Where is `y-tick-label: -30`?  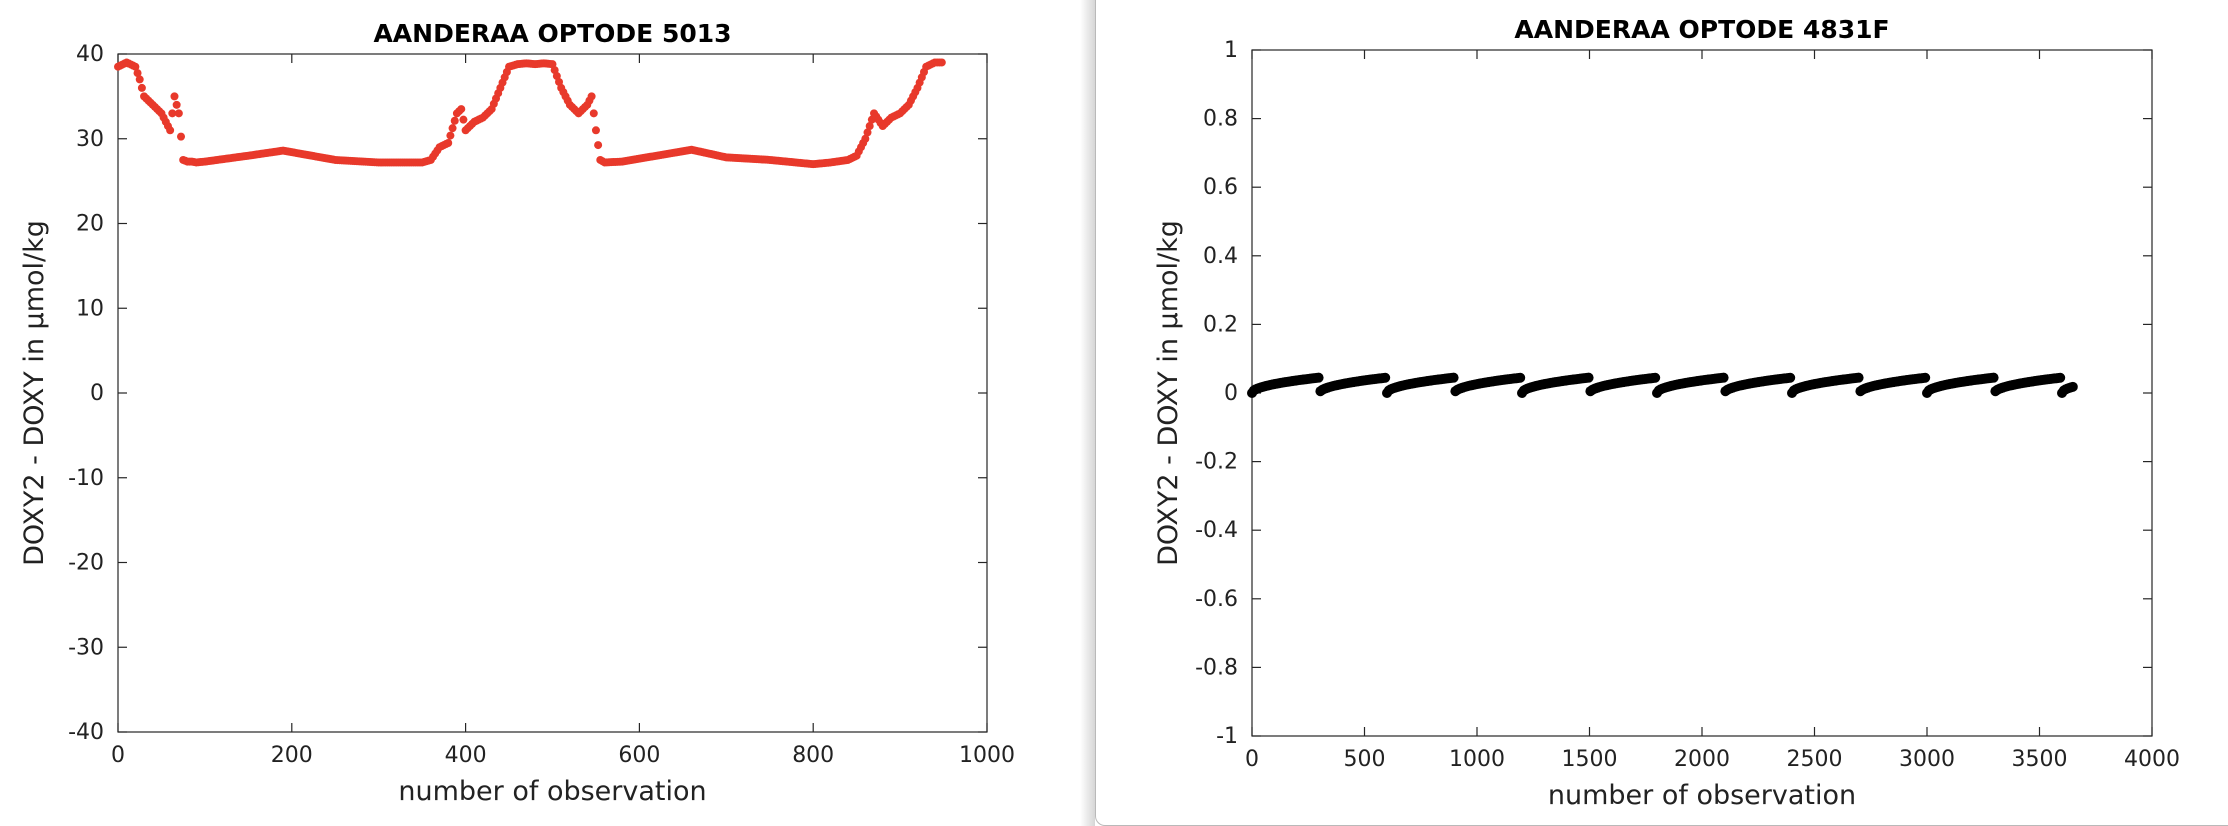
y-tick-label: -30 is located at coordinates (86, 647).